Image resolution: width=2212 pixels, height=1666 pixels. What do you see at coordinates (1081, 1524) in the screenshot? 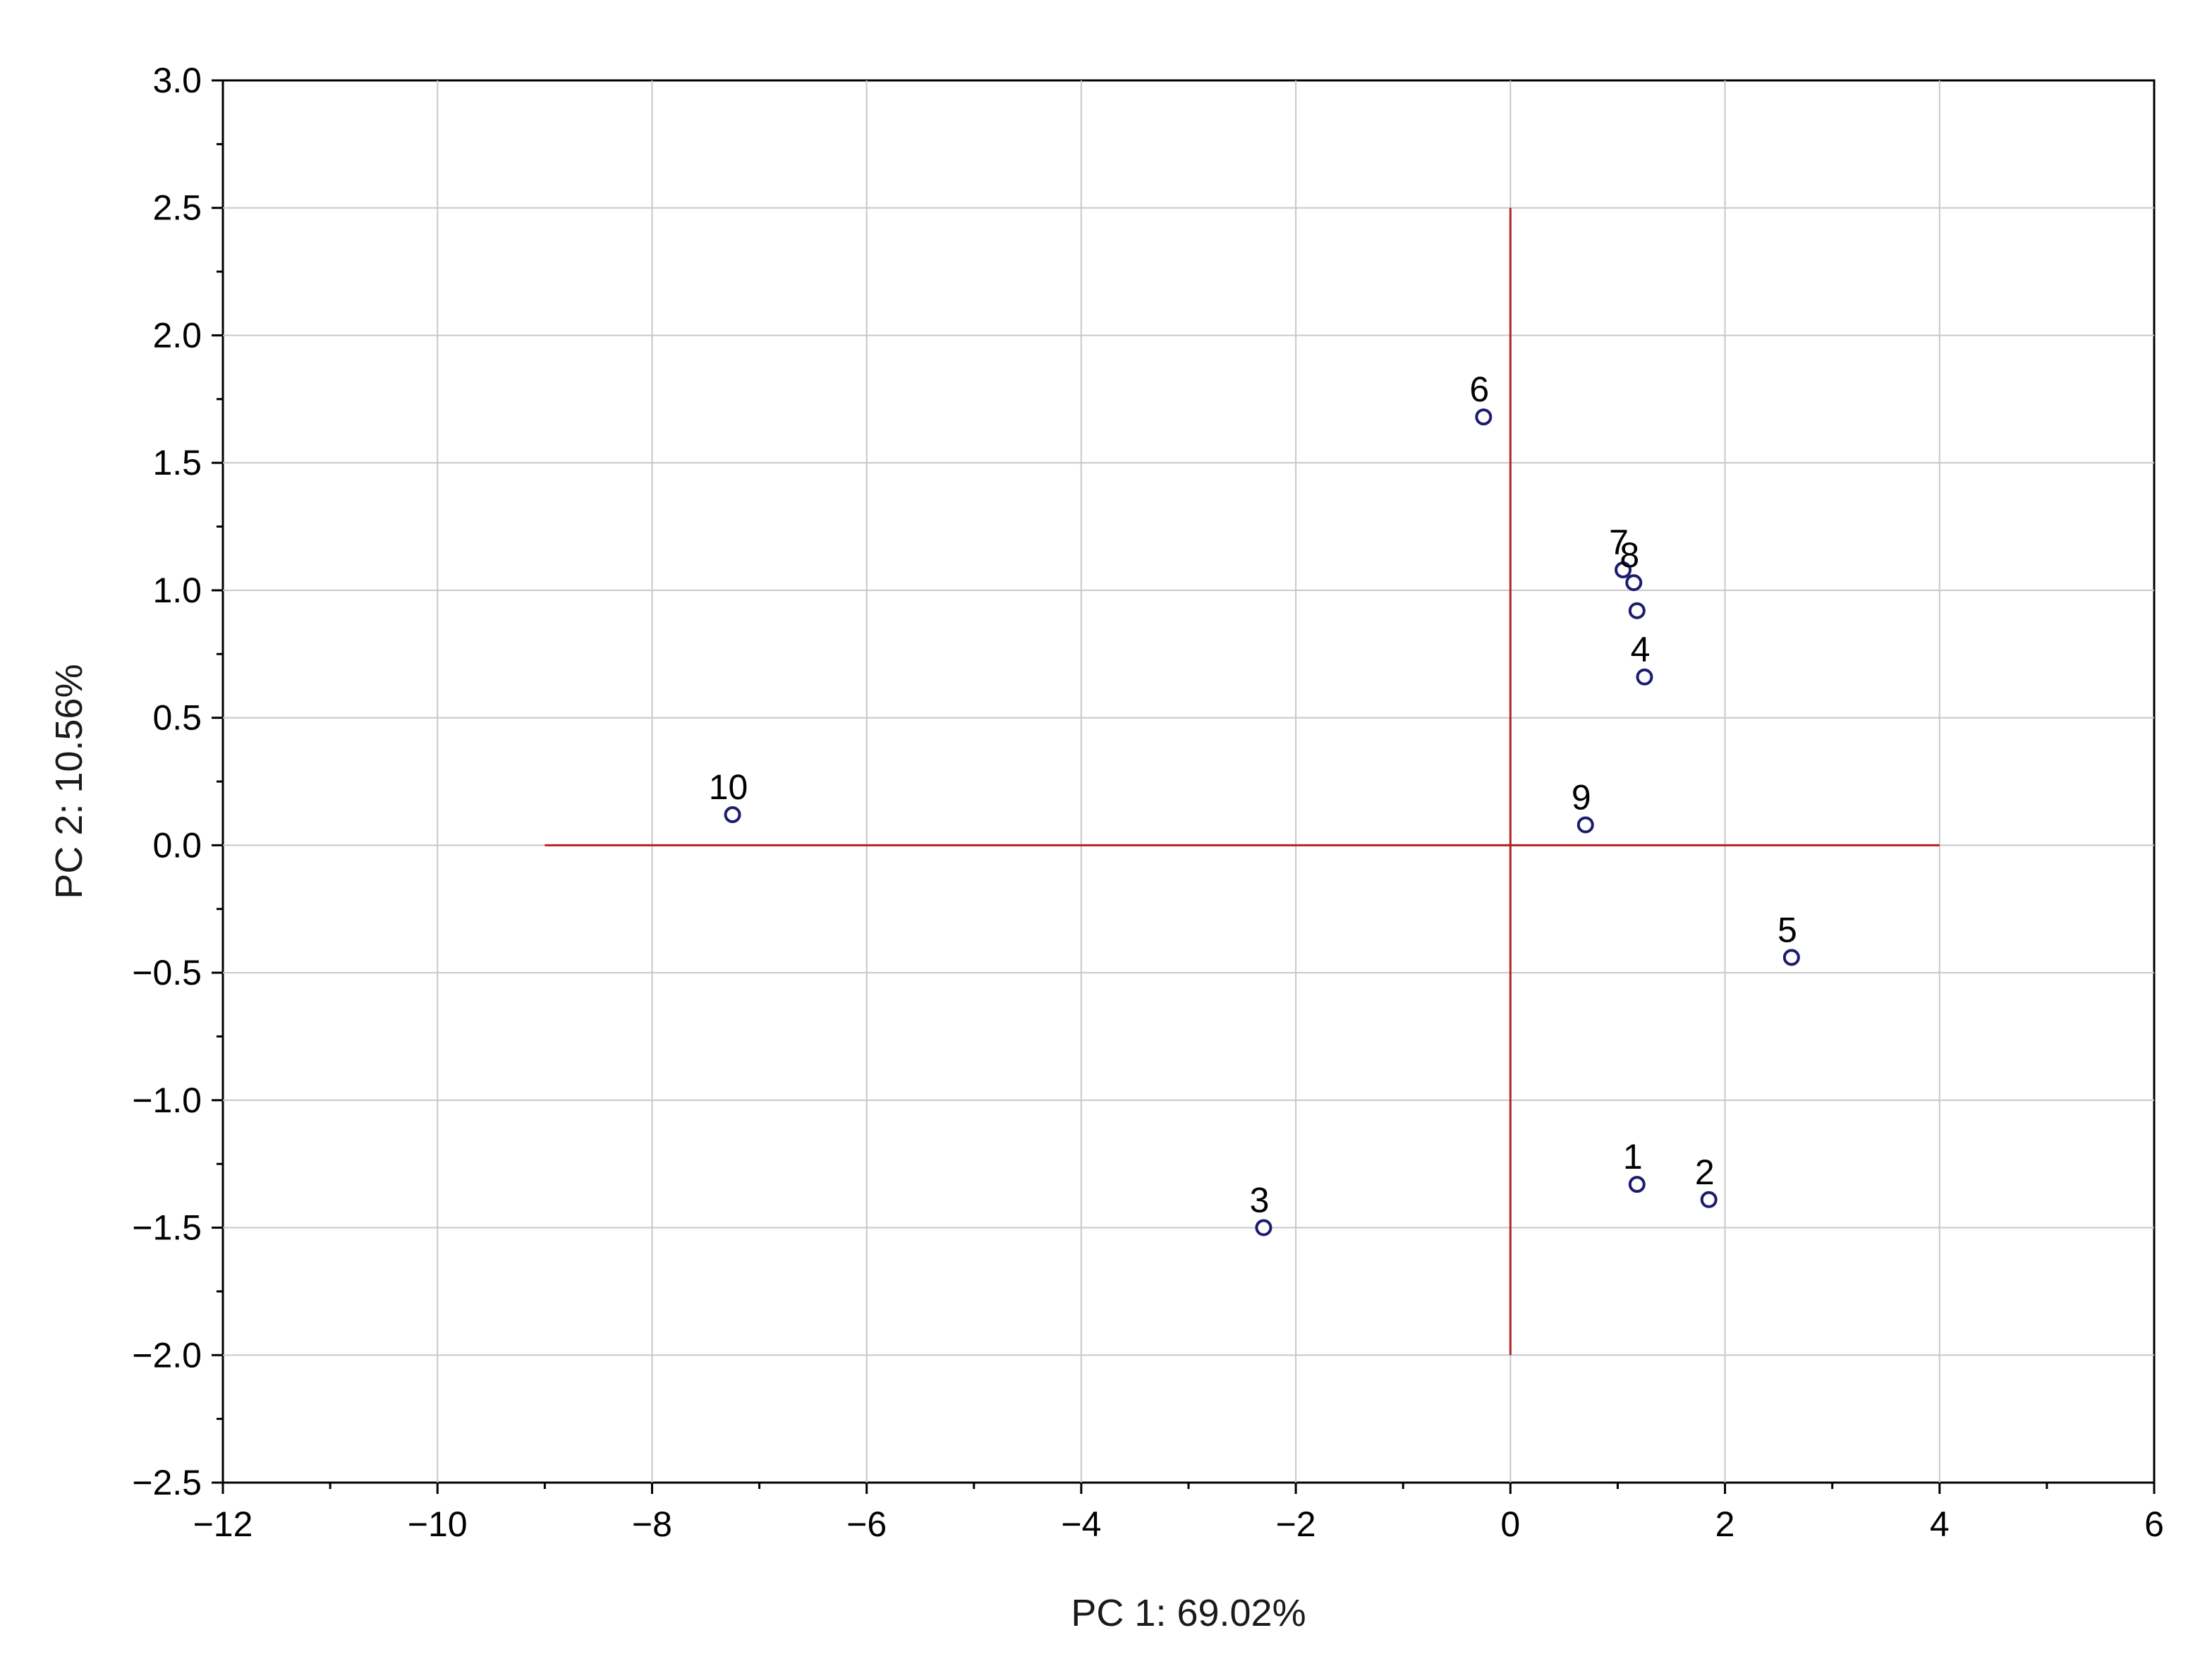
I see `x-tick-label: −4` at bounding box center [1081, 1524].